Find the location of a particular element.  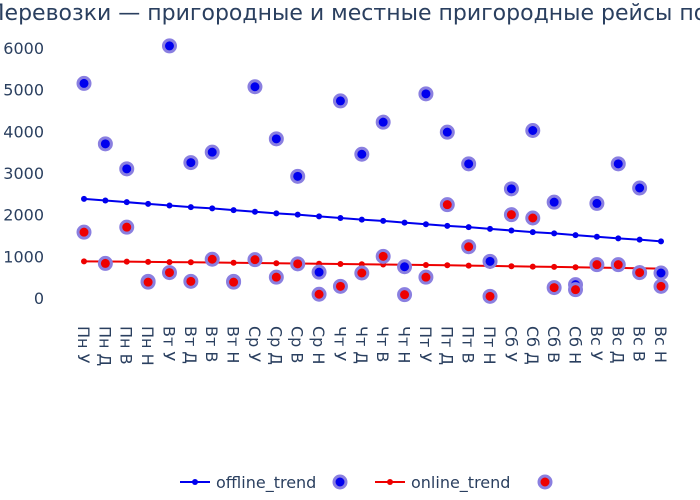

legend: offline_trend online_trend is located at coordinates (366, 483).